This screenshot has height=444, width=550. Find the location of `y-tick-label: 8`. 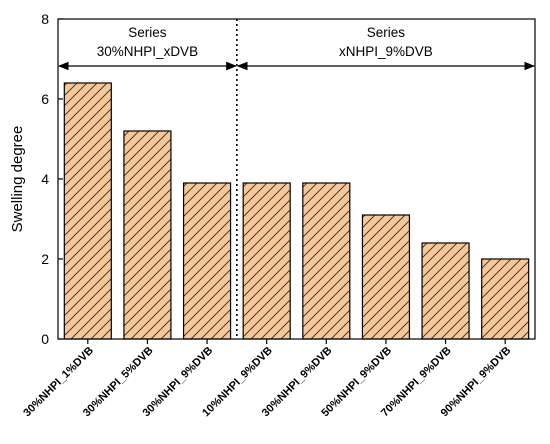

y-tick-label: 8 is located at coordinates (45, 19).